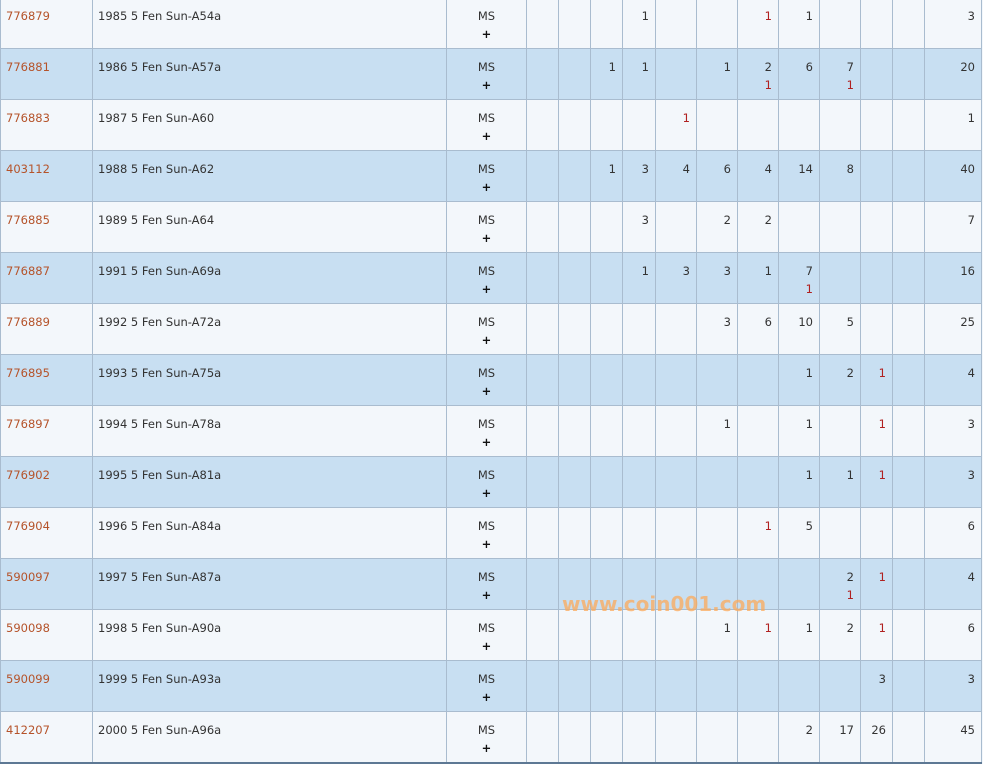 The width and height of the screenshot is (983, 764). Describe the element at coordinates (686, 271) in the screenshot. I see `count-value: 3` at that location.